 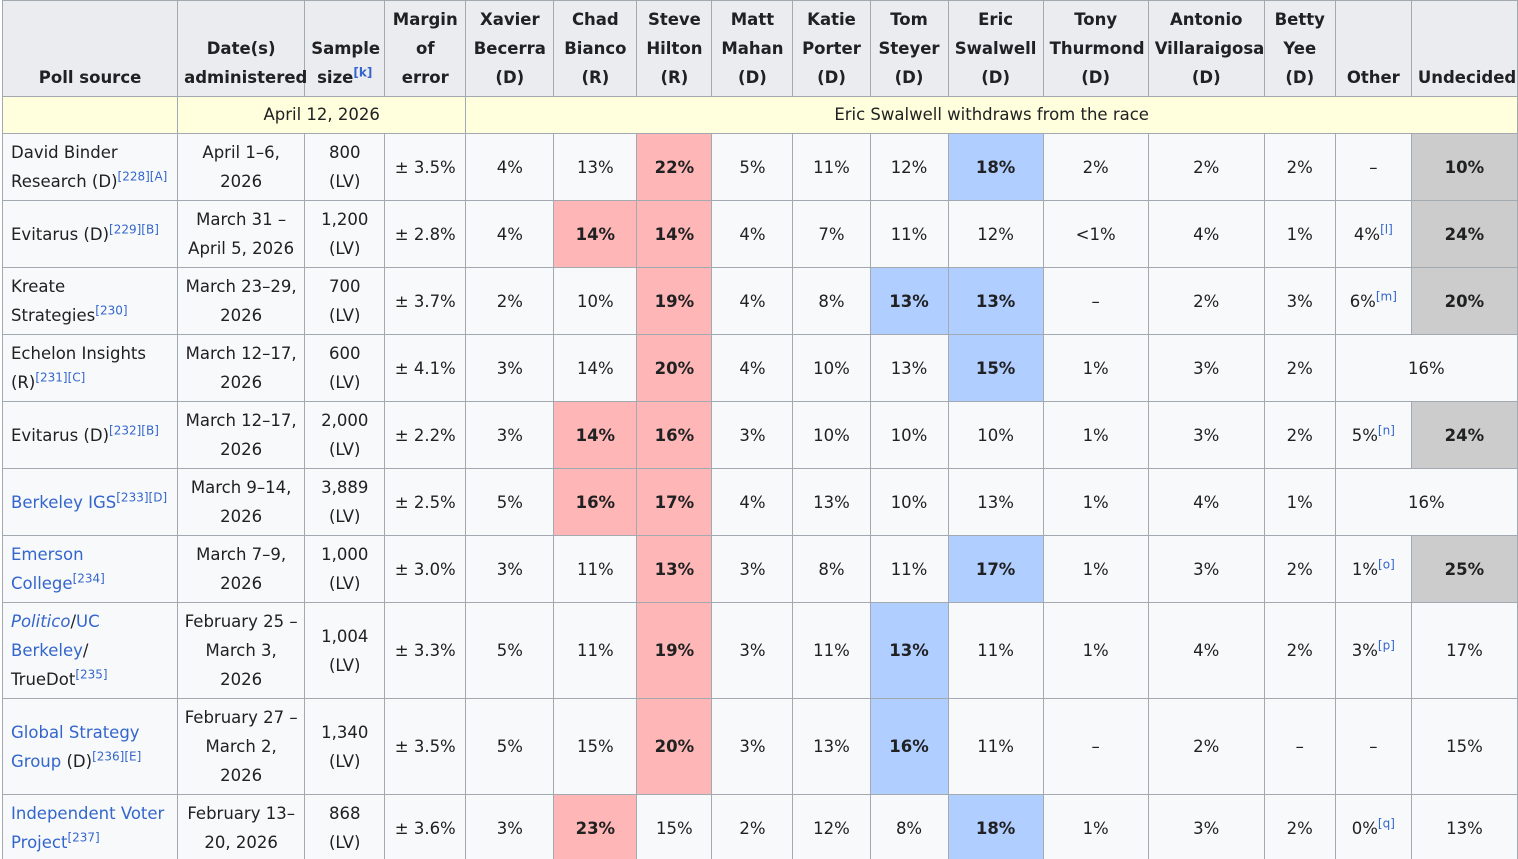 I want to click on poll-value: 20%, so click(x=1464, y=301).